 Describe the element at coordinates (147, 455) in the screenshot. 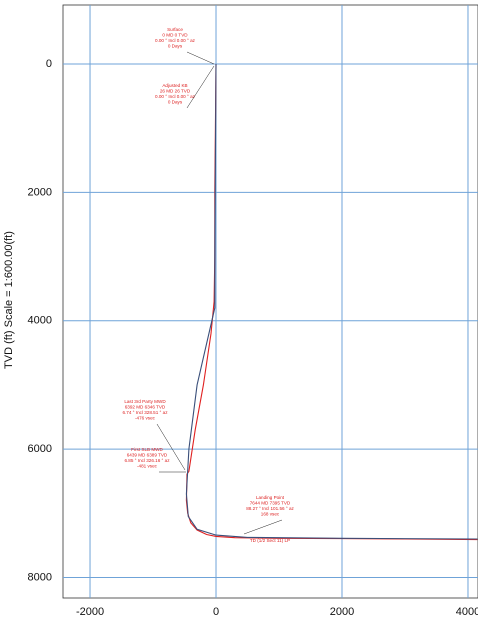

I see `annotation: 6439 MD 6389 TVD` at that location.